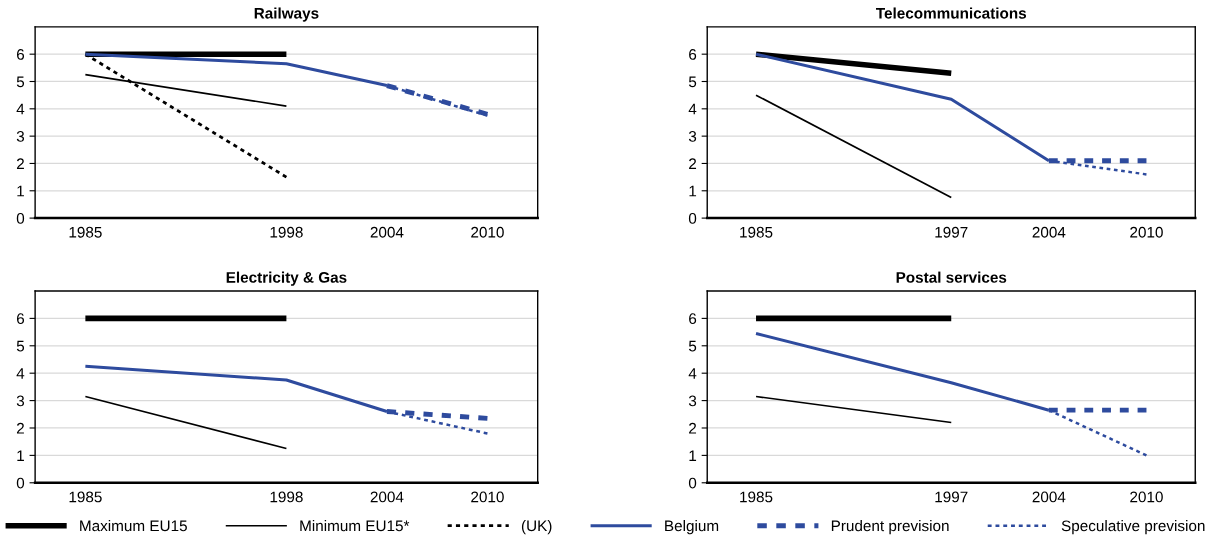 The height and width of the screenshot is (548, 1211). I want to click on chart-title: Railways, so click(286, 14).